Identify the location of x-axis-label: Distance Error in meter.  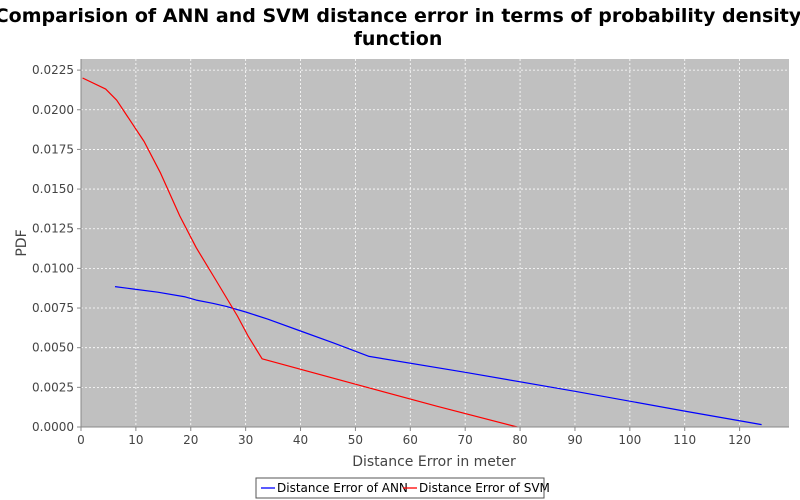
(434, 462).